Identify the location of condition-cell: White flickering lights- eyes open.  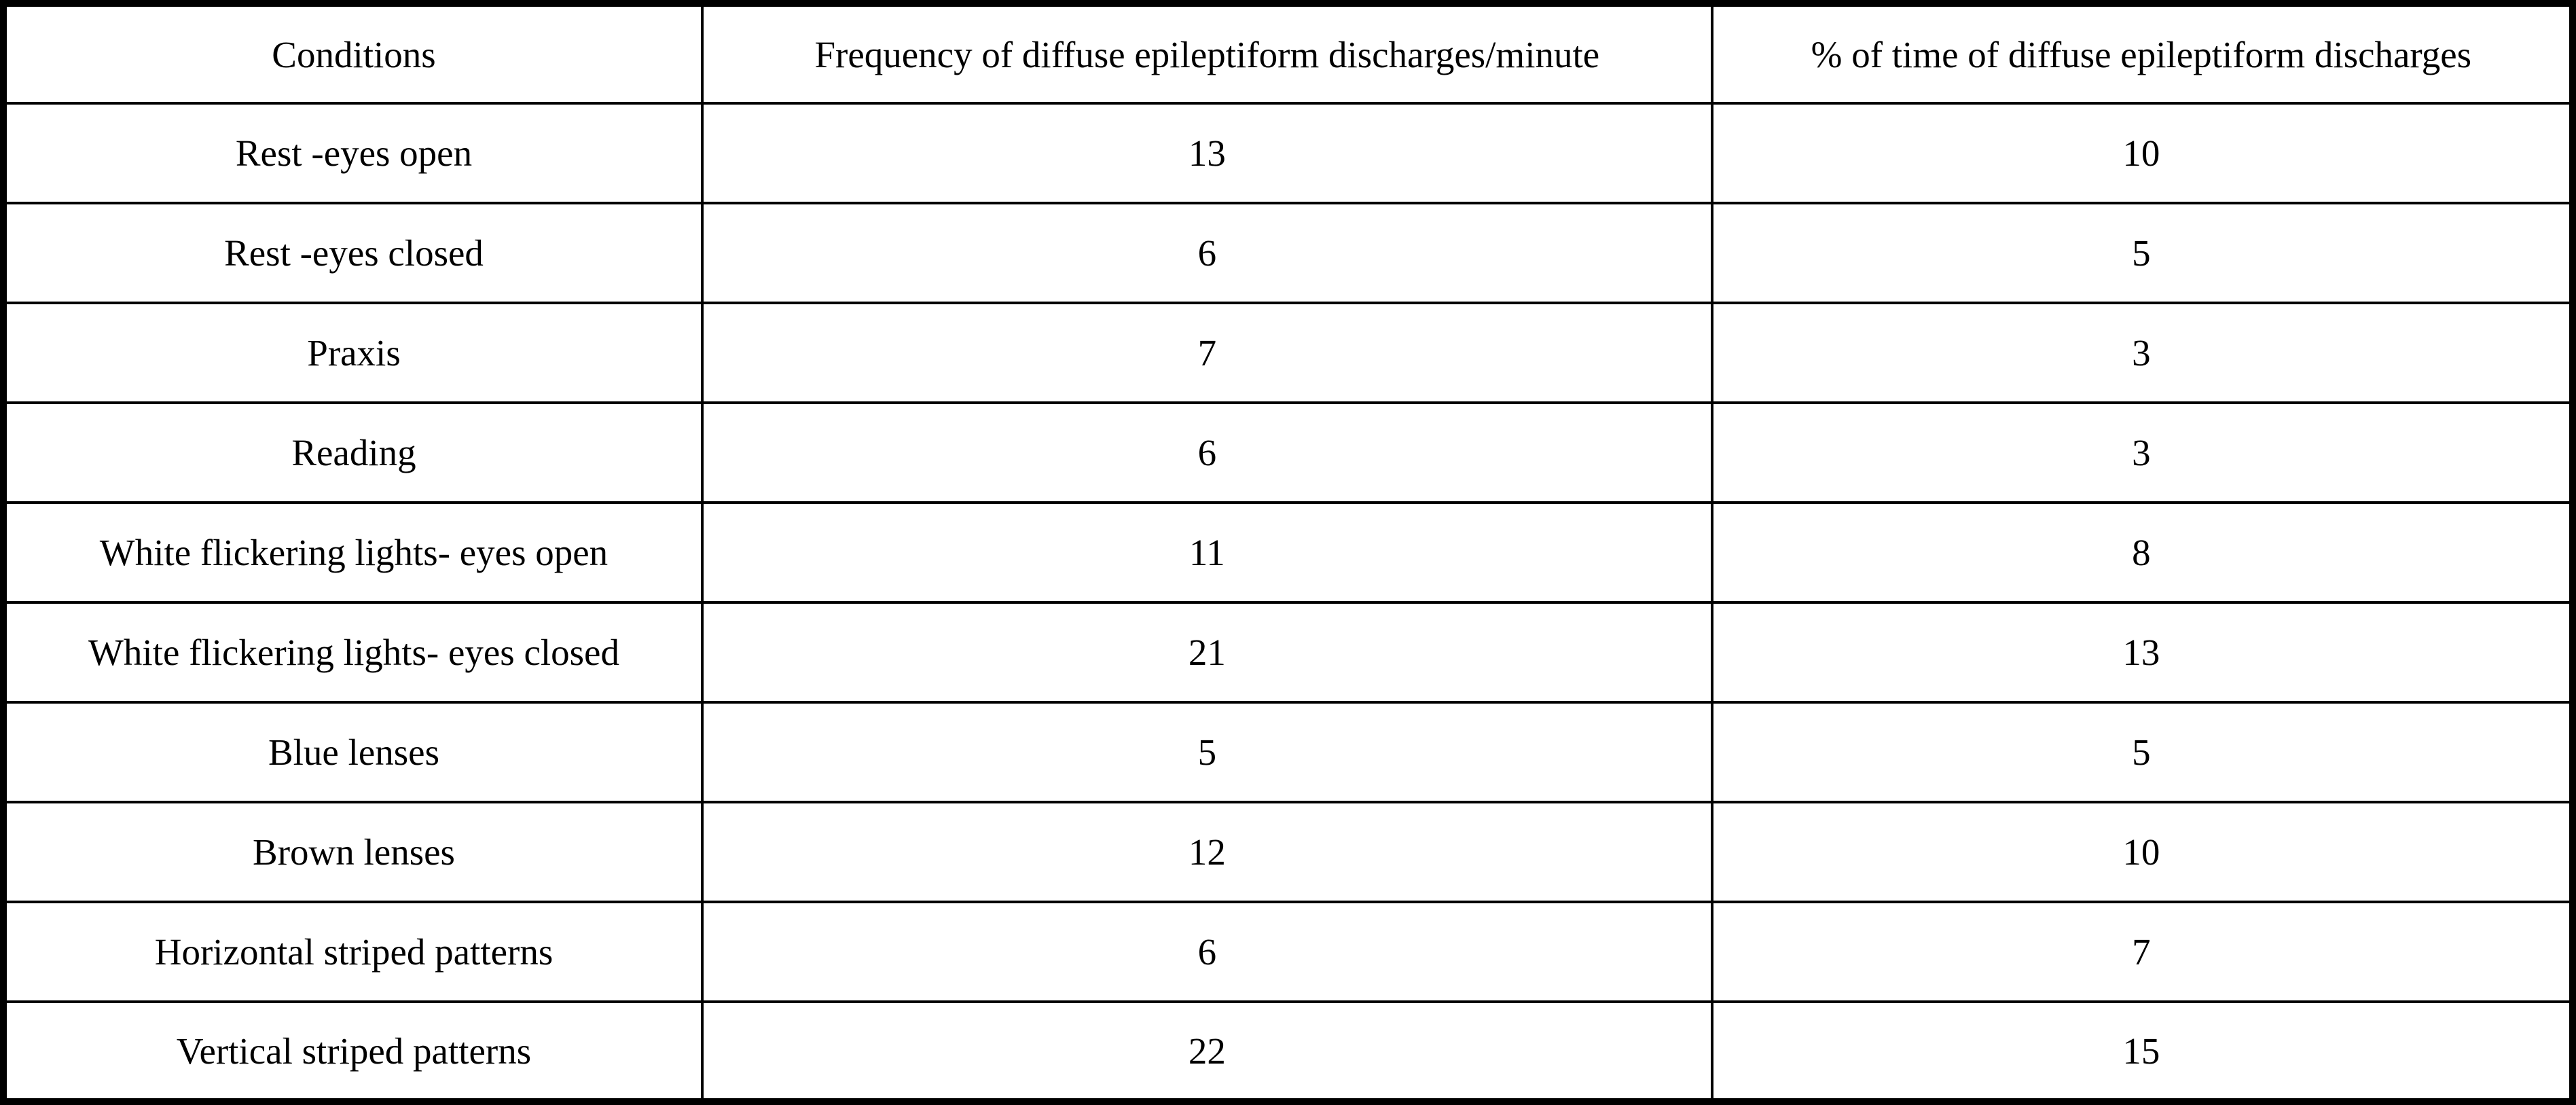
(353, 552).